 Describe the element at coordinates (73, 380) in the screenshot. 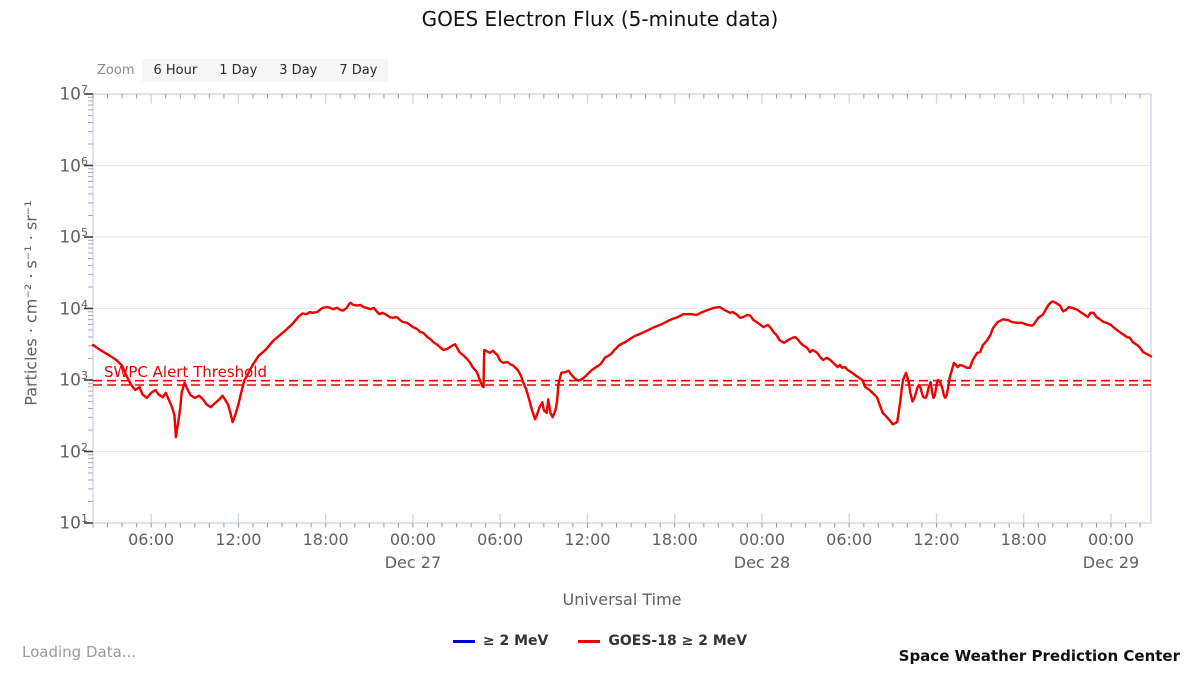

I see `y-tick-label: 10³` at that location.